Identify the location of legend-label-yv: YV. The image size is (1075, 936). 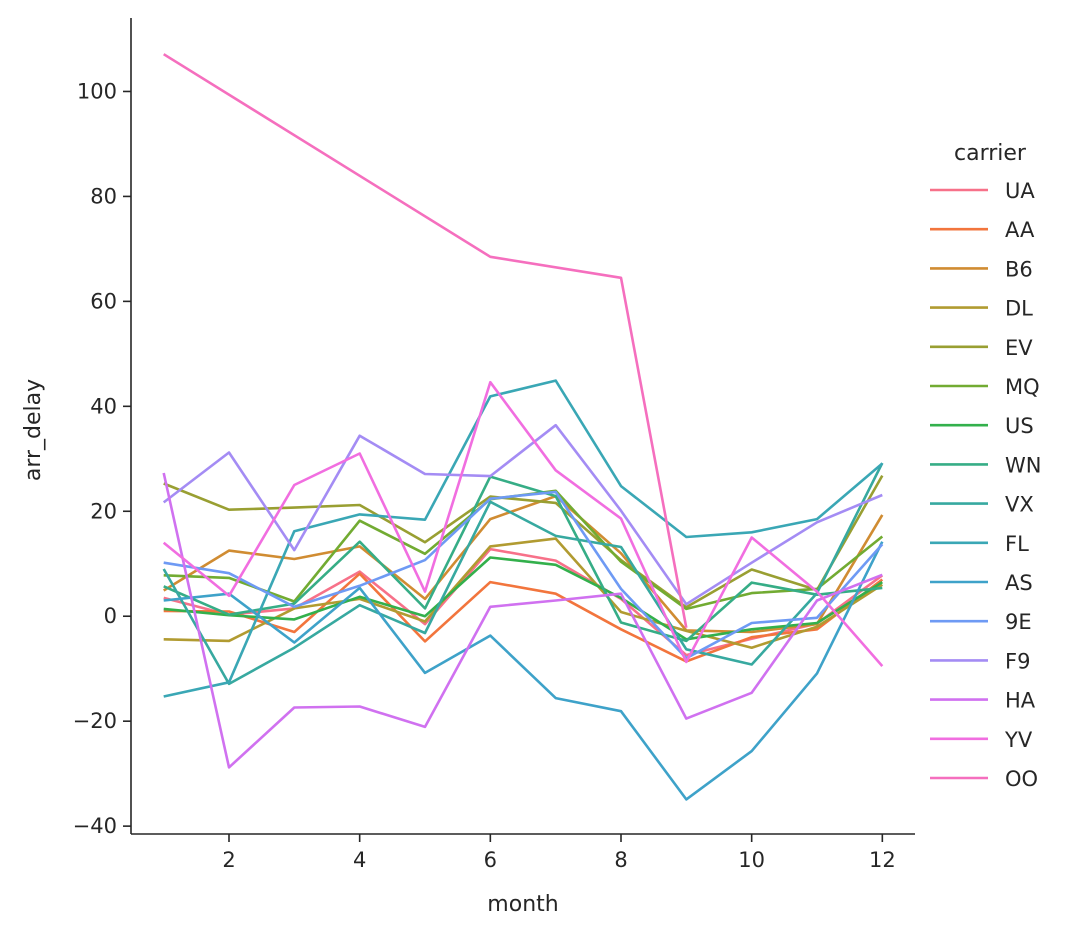
(1018, 740).